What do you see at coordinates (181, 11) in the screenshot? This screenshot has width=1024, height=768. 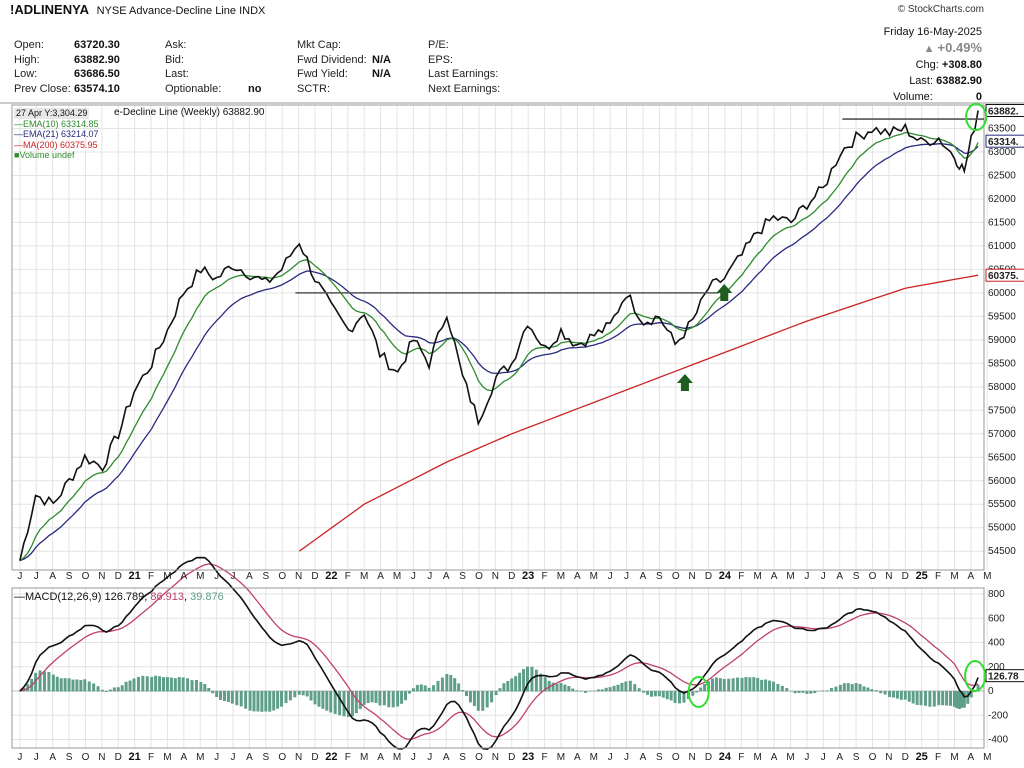 I see `symbol-name: NYSE Advance-Decline Line INDX` at bounding box center [181, 11].